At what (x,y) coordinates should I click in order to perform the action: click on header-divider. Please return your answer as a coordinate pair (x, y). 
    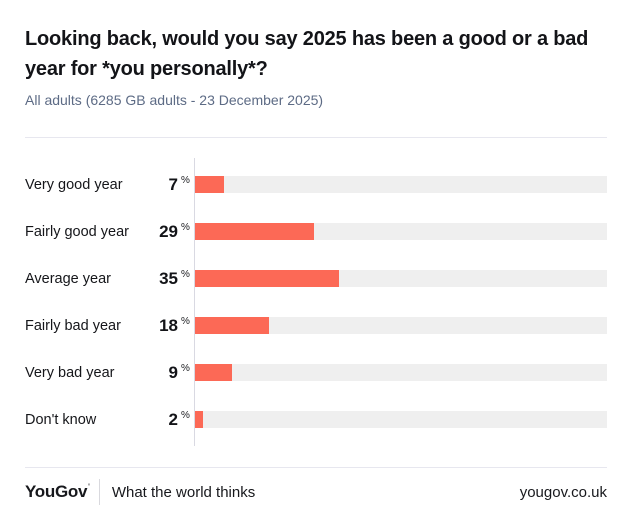
    Looking at the image, I should click on (316, 137).